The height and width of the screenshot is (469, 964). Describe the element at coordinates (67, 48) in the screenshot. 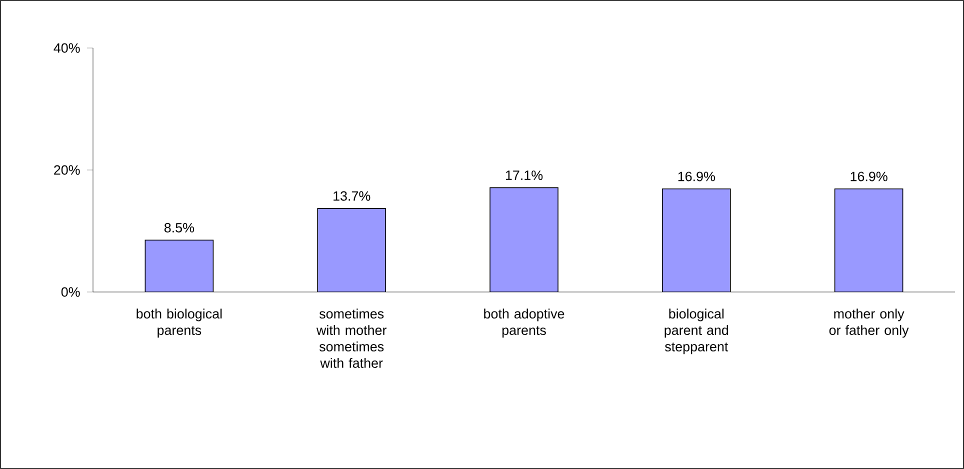

I see `y-tick-label: 40%` at that location.